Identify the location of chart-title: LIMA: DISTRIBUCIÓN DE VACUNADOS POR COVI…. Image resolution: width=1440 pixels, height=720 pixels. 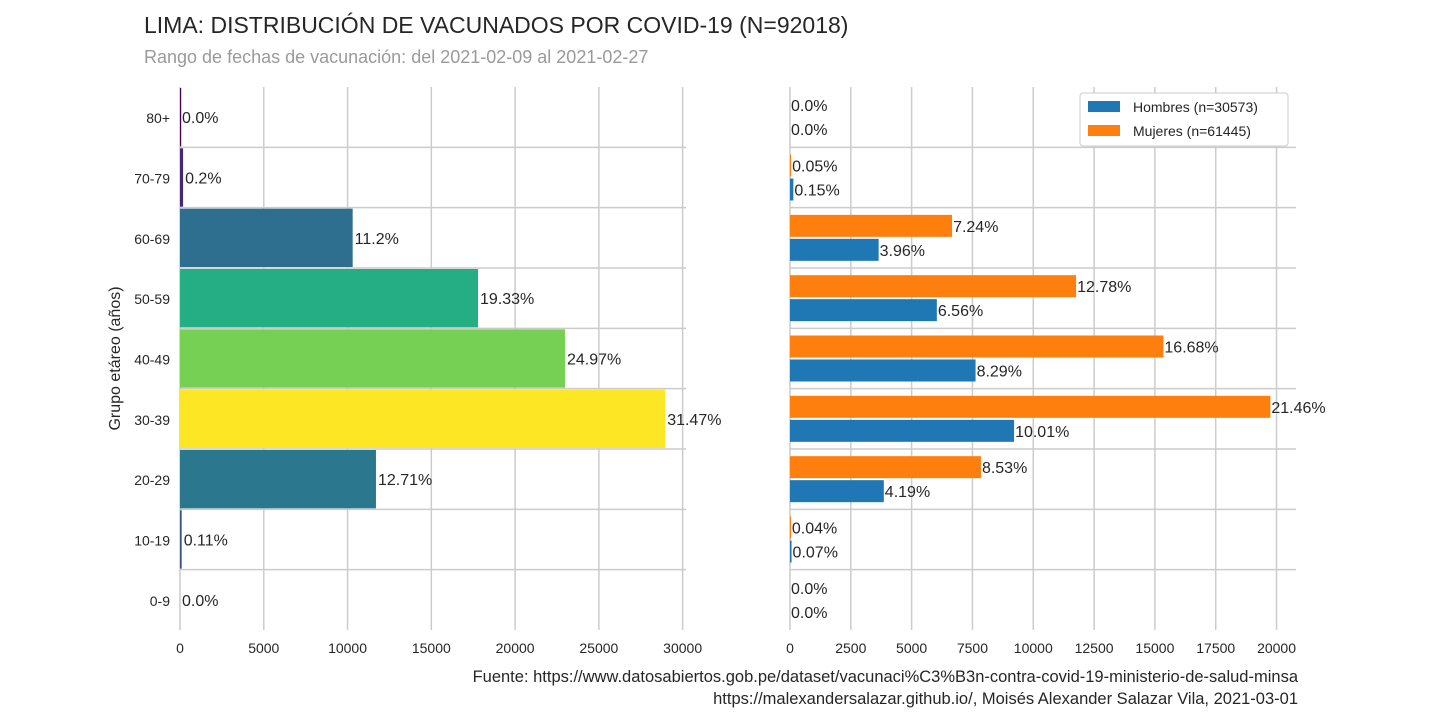
(496, 25).